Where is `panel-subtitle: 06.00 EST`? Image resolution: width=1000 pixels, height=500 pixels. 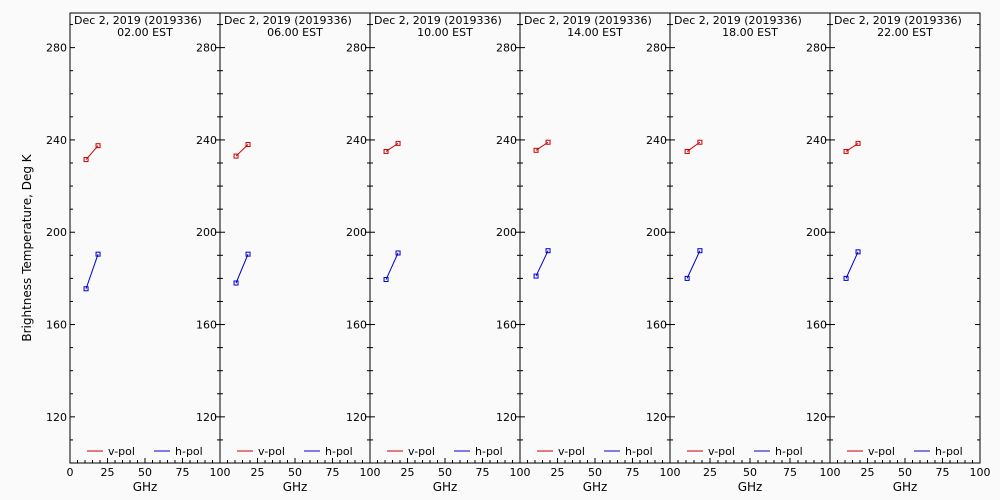 panel-subtitle: 06.00 EST is located at coordinates (295, 32).